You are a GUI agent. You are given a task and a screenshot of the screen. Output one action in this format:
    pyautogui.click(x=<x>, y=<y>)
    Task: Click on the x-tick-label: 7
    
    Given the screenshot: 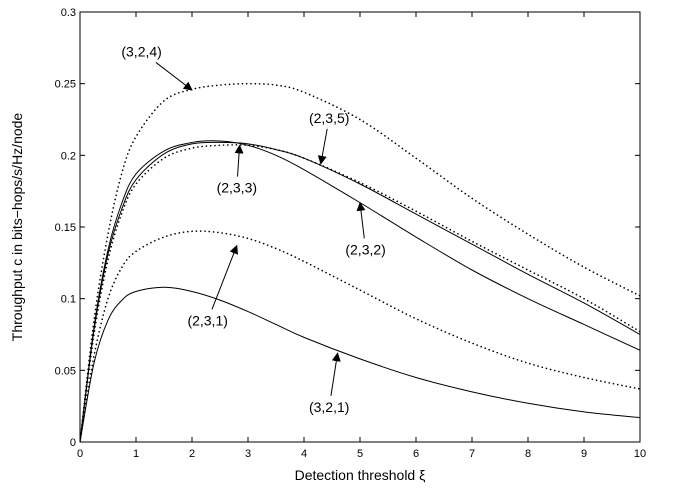 What is the action you would take?
    pyautogui.click(x=472, y=454)
    